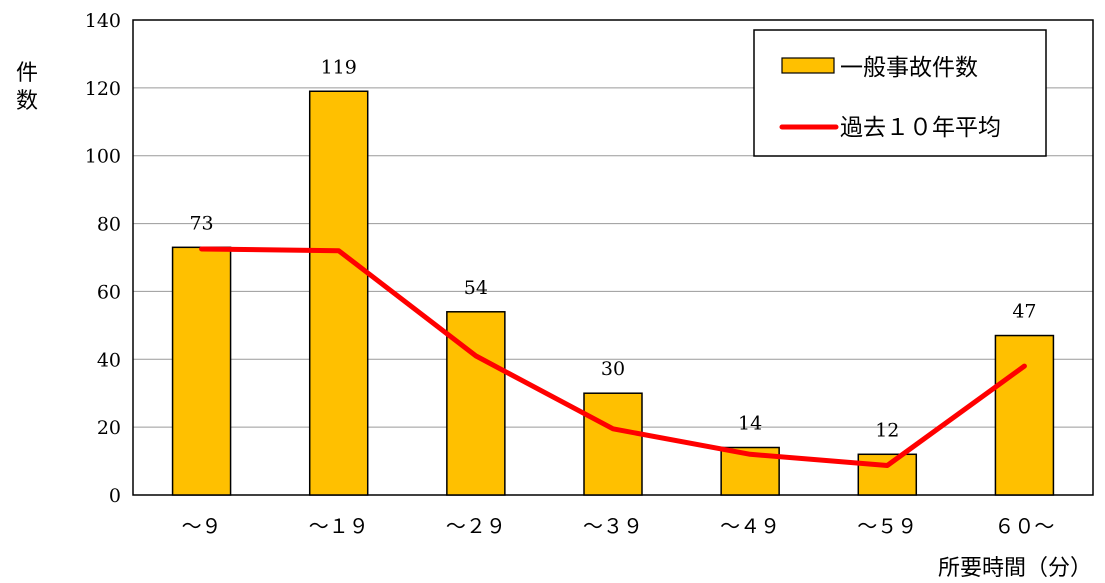  Describe the element at coordinates (887, 526) in the screenshot. I see `x-tick-5: ～５９` at that location.